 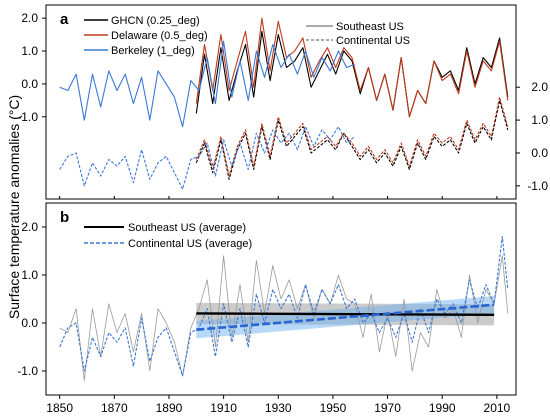 What do you see at coordinates (207, 84) in the screenshot?
I see `panel-a-southeast-berkeley-1-deg-line` at bounding box center [207, 84].